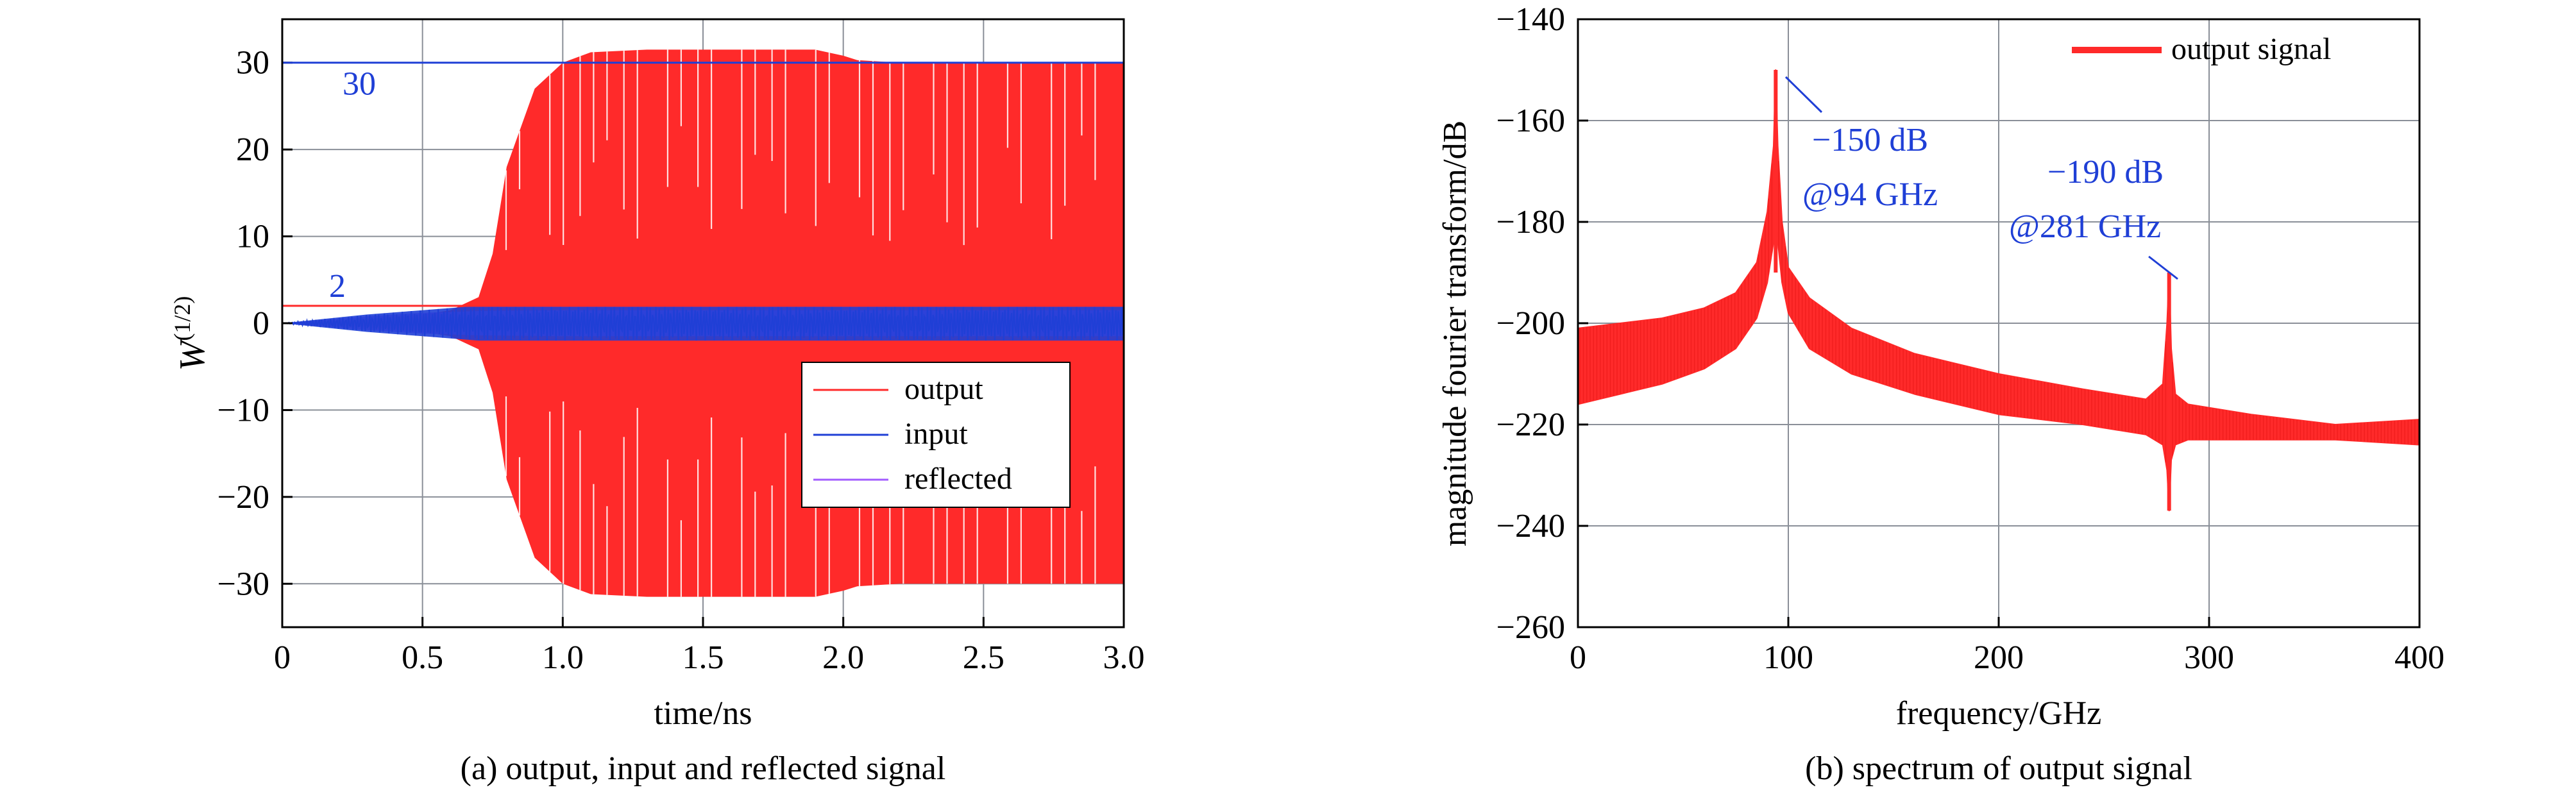 The height and width of the screenshot is (792, 2576). What do you see at coordinates (958, 479) in the screenshot?
I see `legend-label-reflected: reflected` at bounding box center [958, 479].